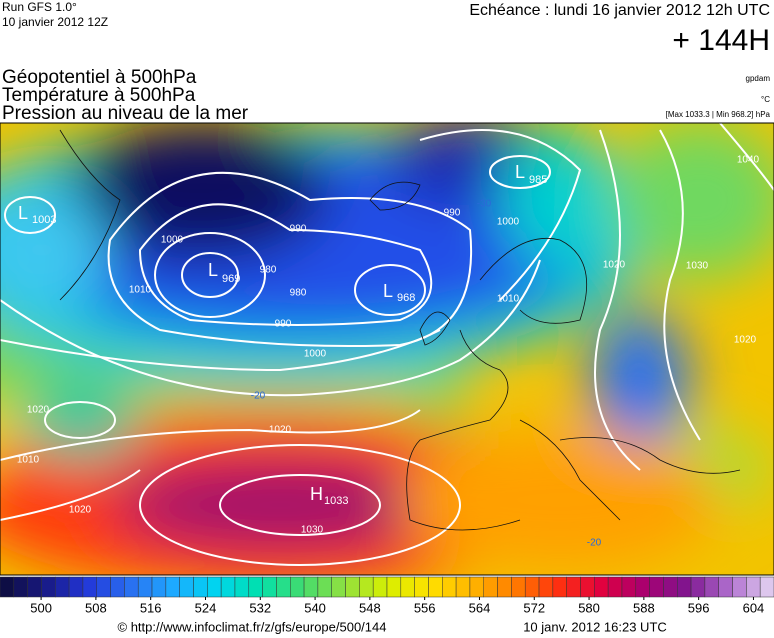  What do you see at coordinates (480, 607) in the screenshot?
I see `colorbar-tick-label: 564` at bounding box center [480, 607].